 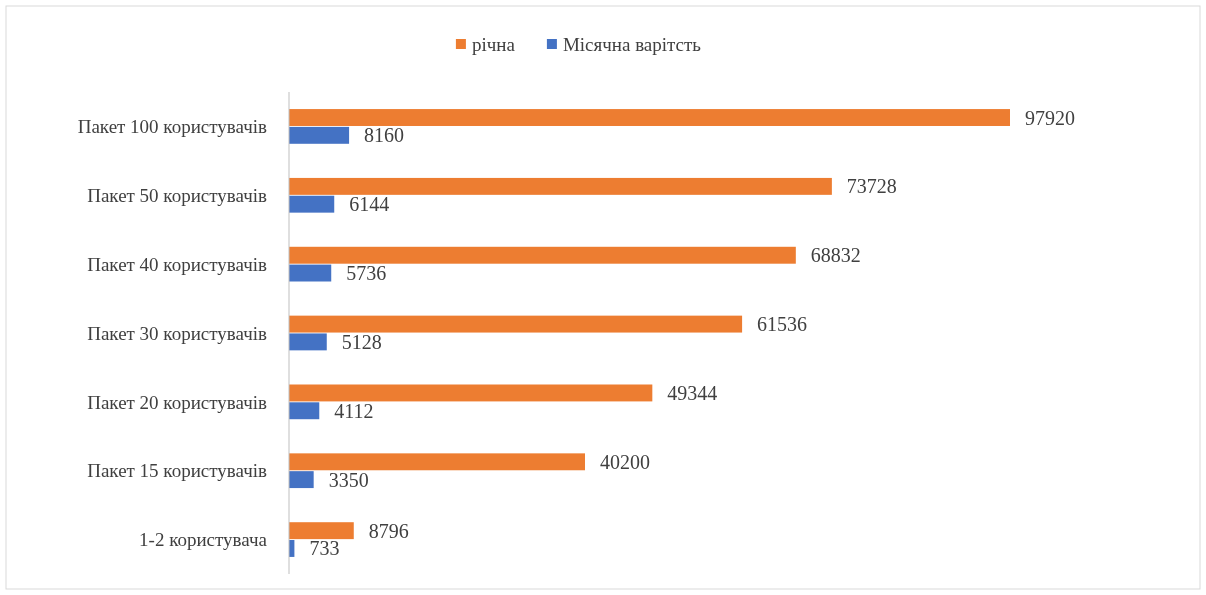 What do you see at coordinates (177, 402) in the screenshot?
I see `y-tick-label: Пакет 20 користувачів` at bounding box center [177, 402].